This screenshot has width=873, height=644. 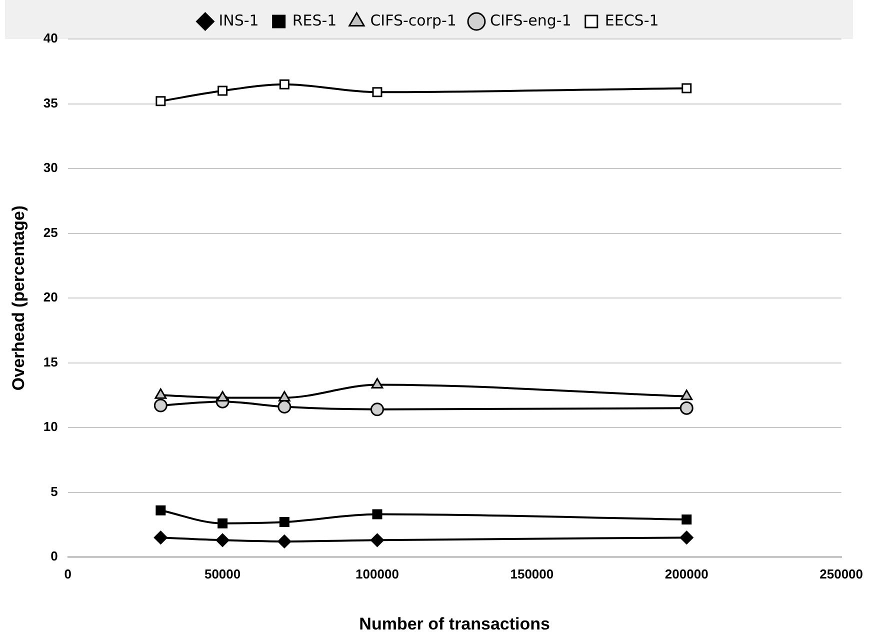 I want to click on legend-label: RES-1, so click(x=314, y=20).